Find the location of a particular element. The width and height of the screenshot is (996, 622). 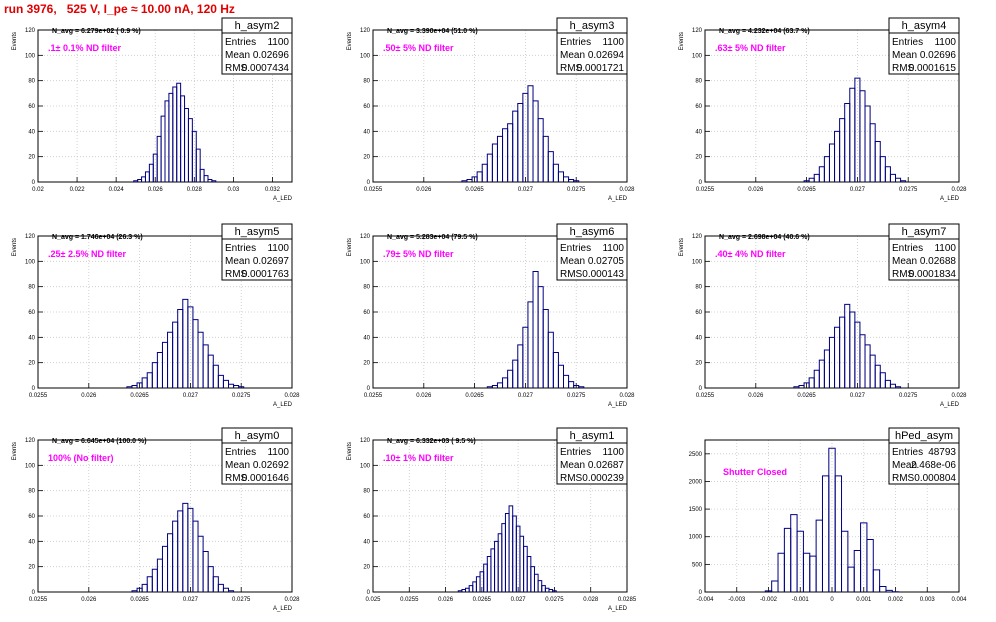

stats-value: 0.02696 is located at coordinates (271, 55).